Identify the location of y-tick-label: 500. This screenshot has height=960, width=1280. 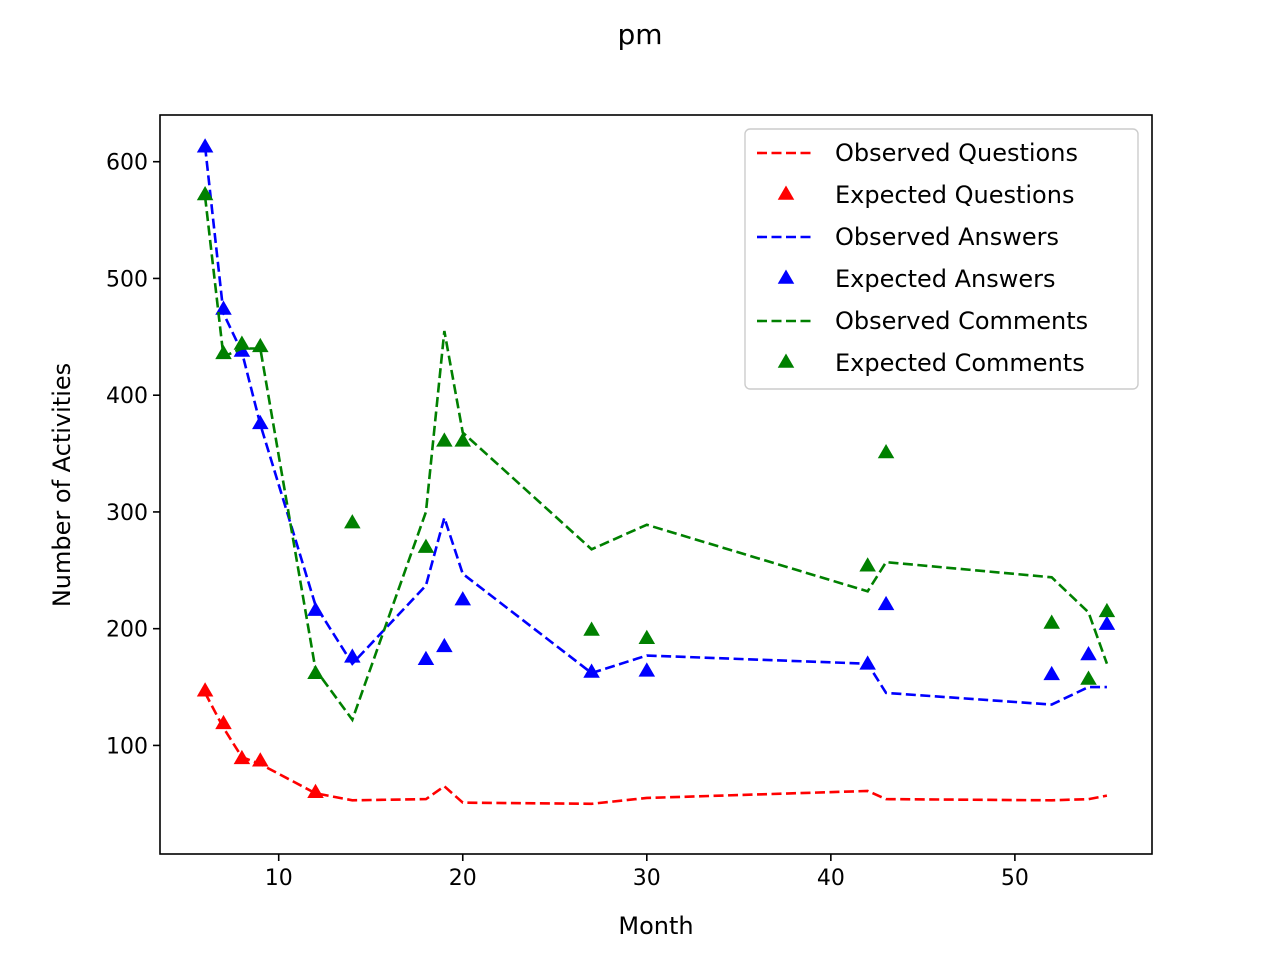
(127, 279).